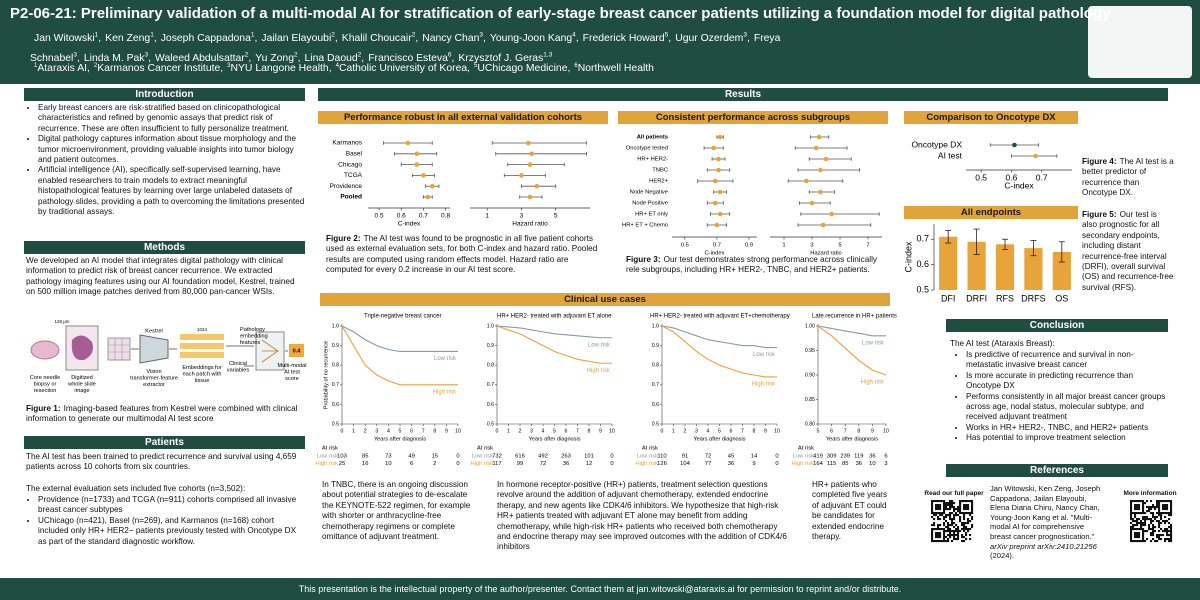 The height and width of the screenshot is (600, 1200). Describe the element at coordinates (114, 58) in the screenshot. I see `author-name: Linda M. Pak` at that location.